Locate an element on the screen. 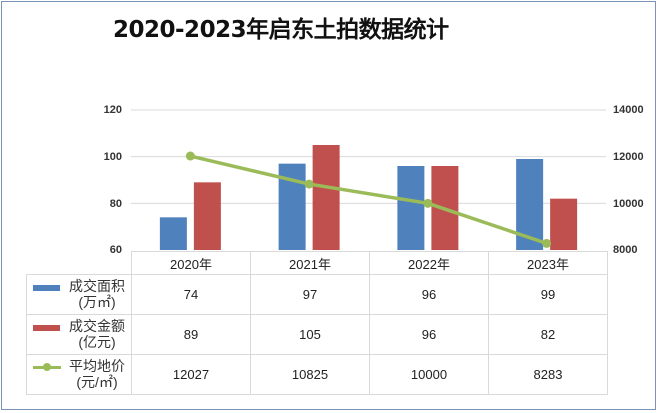 This screenshot has height=413, width=660. legend-green-marker-icon is located at coordinates (47, 367).